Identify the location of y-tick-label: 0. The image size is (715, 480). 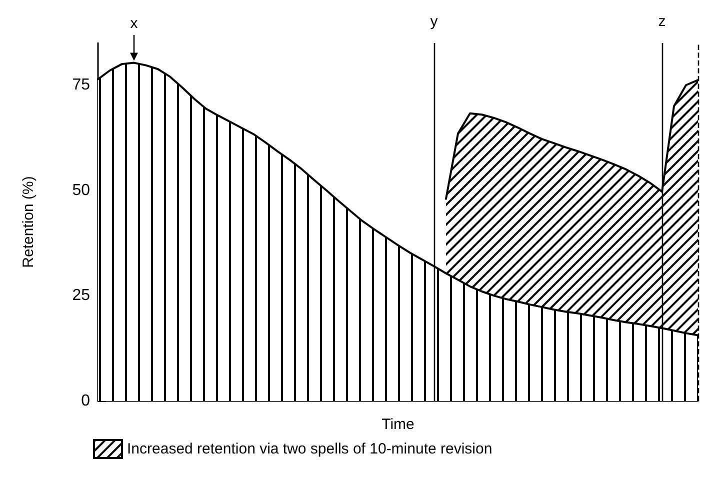
(85, 401).